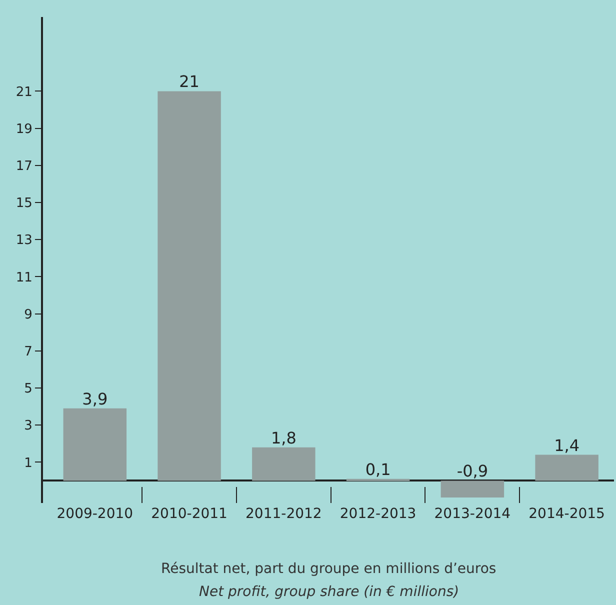  What do you see at coordinates (328, 569) in the screenshot?
I see `text: Résultat net, part du groupe en millions d’euros` at bounding box center [328, 569].